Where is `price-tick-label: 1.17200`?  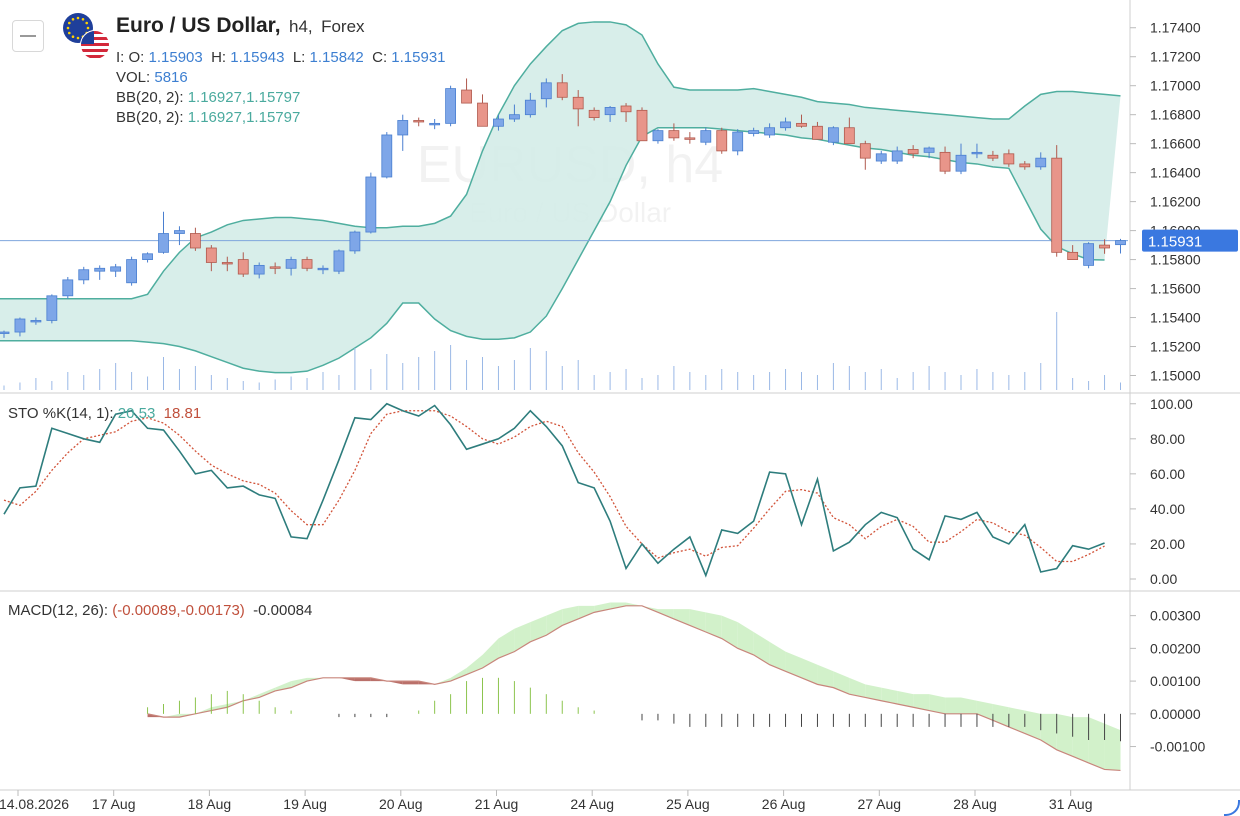
price-tick-label: 1.17200 is located at coordinates (1175, 57).